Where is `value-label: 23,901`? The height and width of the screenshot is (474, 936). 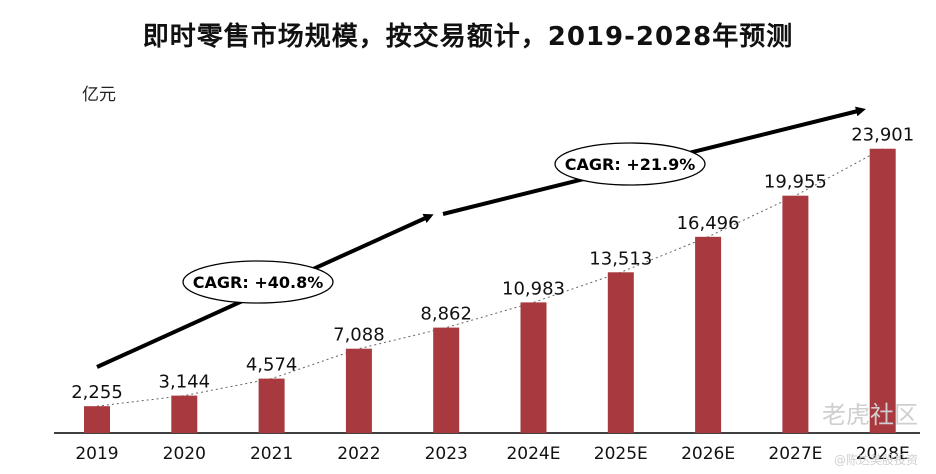
value-label: 23,901 is located at coordinates (882, 135).